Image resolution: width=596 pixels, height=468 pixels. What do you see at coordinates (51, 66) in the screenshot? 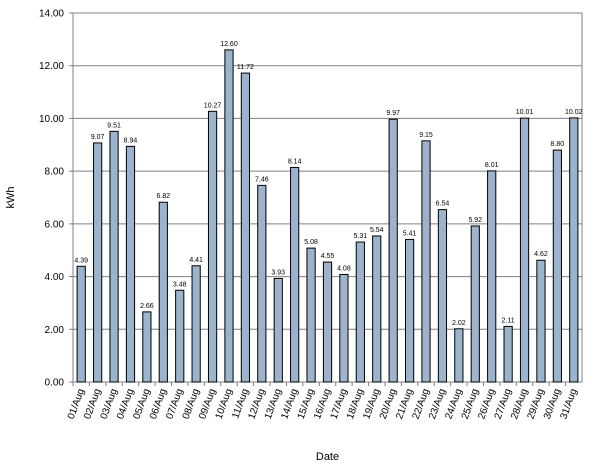
I see `y-tick-label: 12.00` at bounding box center [51, 66].